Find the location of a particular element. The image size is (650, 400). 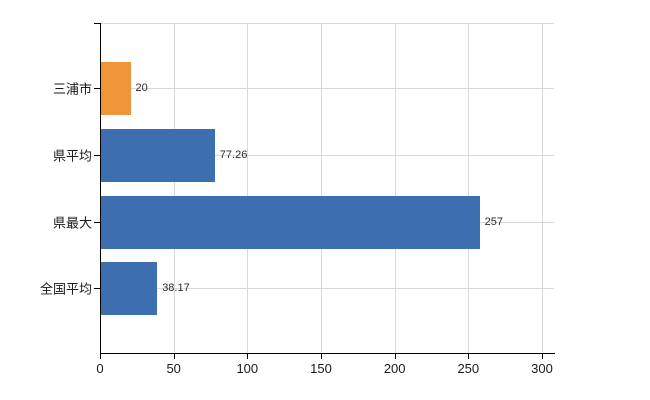

x-tick-label: 100 is located at coordinates (247, 368).